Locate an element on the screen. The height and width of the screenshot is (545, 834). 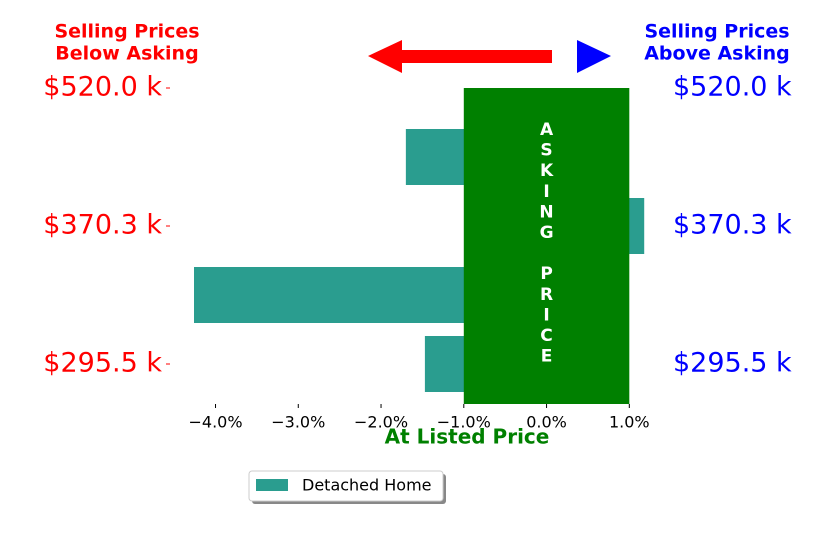
asking-band is located at coordinates (546, 246).